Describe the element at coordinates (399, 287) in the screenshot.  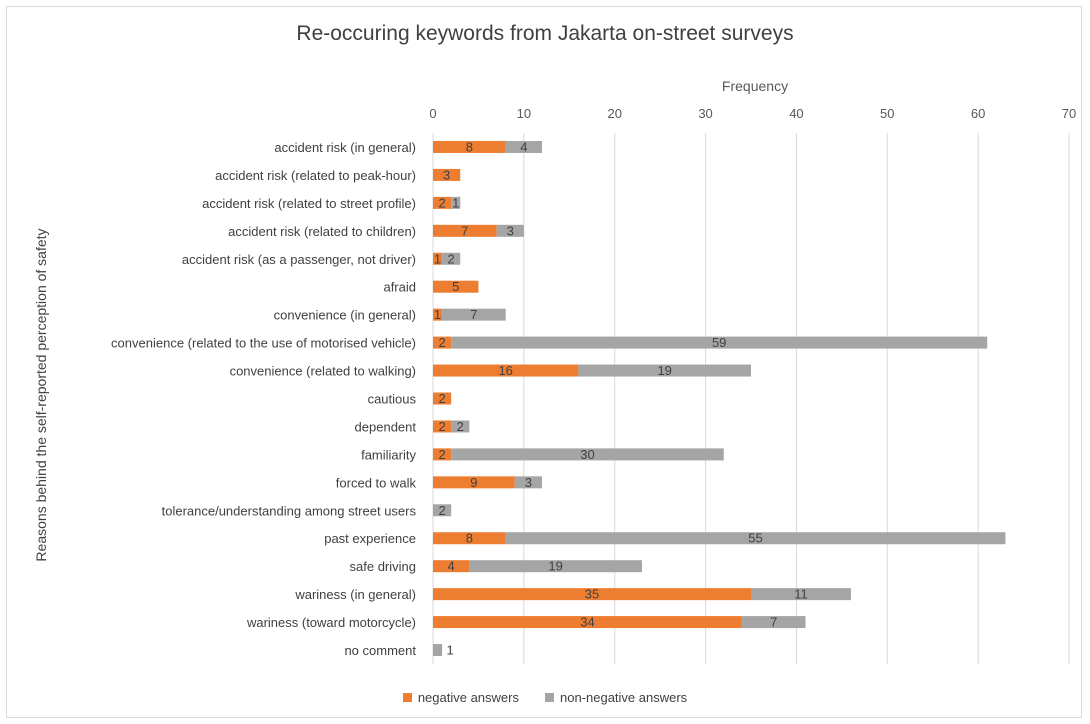
I see `y-category-label: afraid` at that location.